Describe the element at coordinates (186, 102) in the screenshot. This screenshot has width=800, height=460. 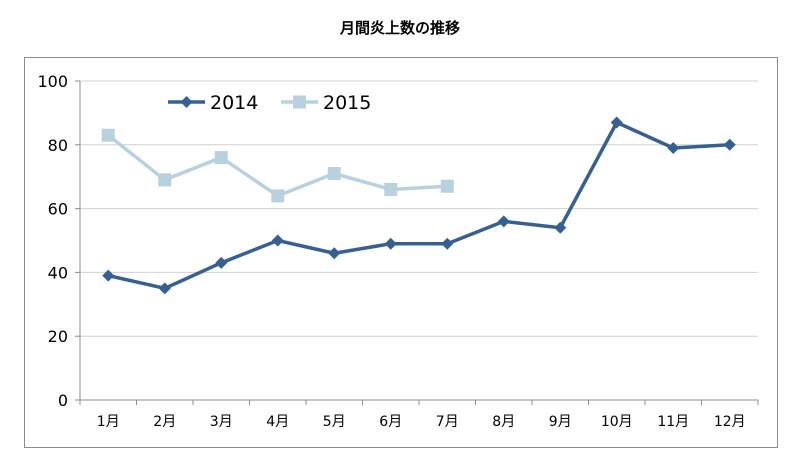
I see `legend-2014-swatch-marker` at that location.